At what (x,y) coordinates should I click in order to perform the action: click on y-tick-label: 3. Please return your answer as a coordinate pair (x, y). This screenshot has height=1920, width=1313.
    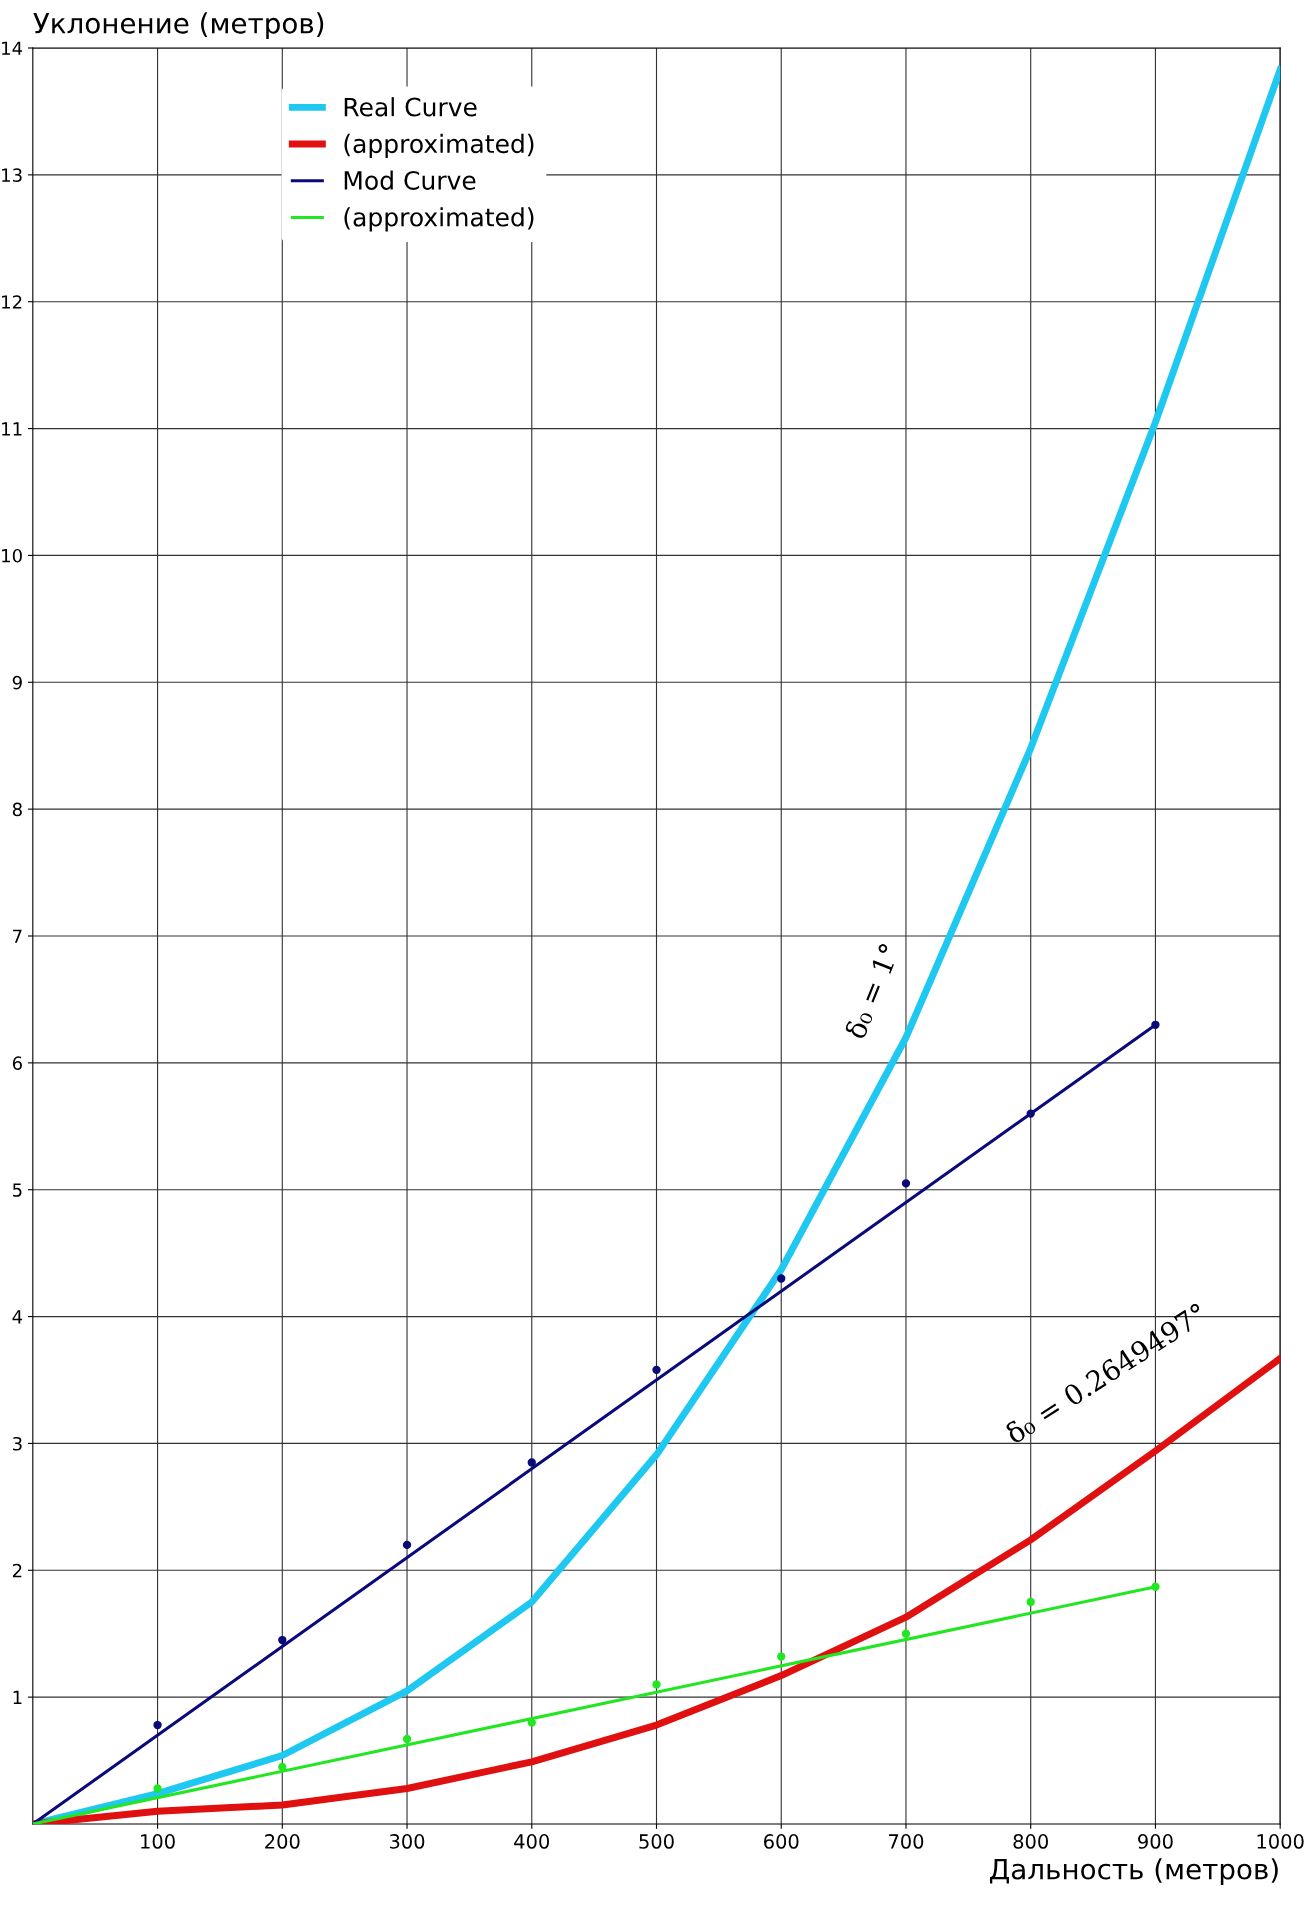
    Looking at the image, I should click on (17, 1443).